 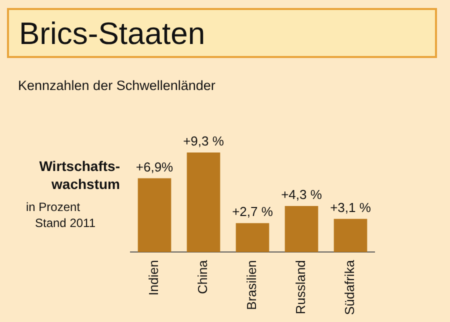 I want to click on data-label: +4,3 %, so click(x=301, y=194).